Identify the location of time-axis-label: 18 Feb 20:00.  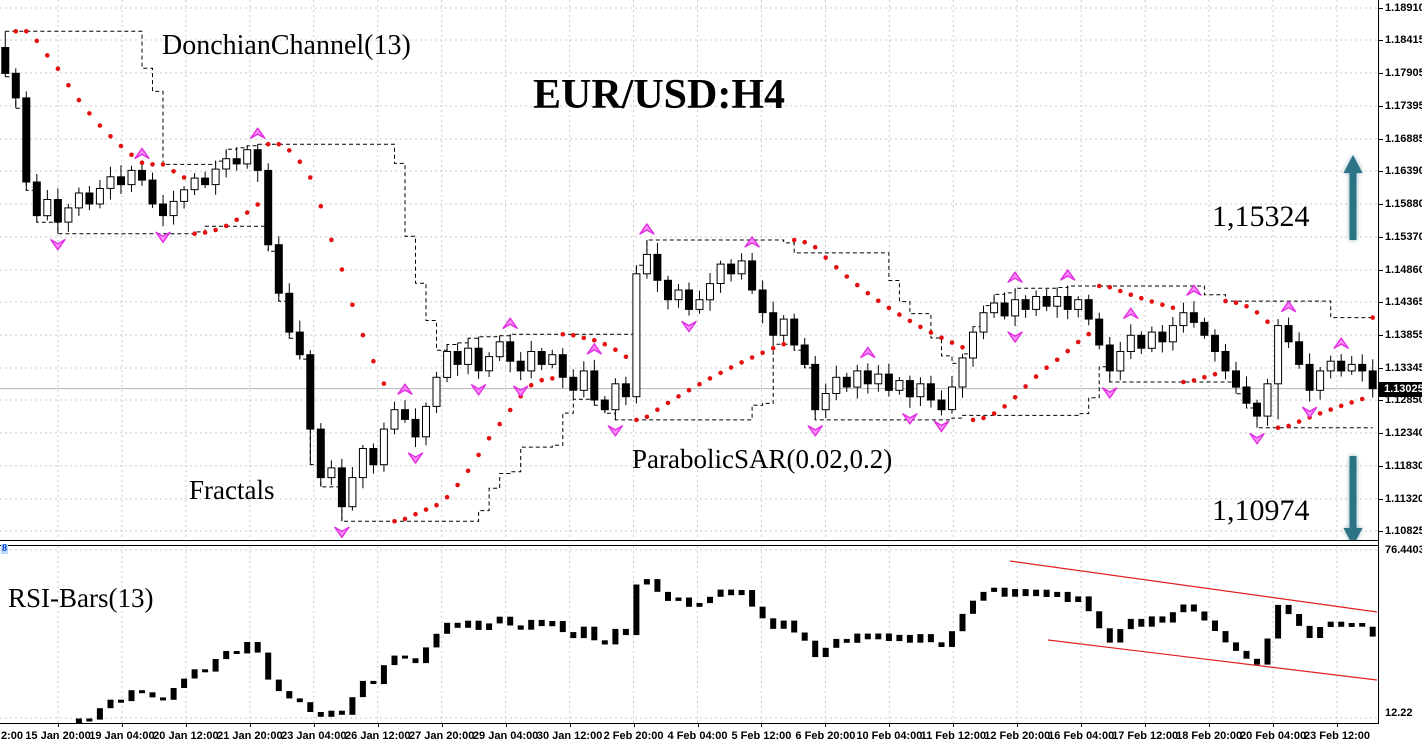
(1209, 736).